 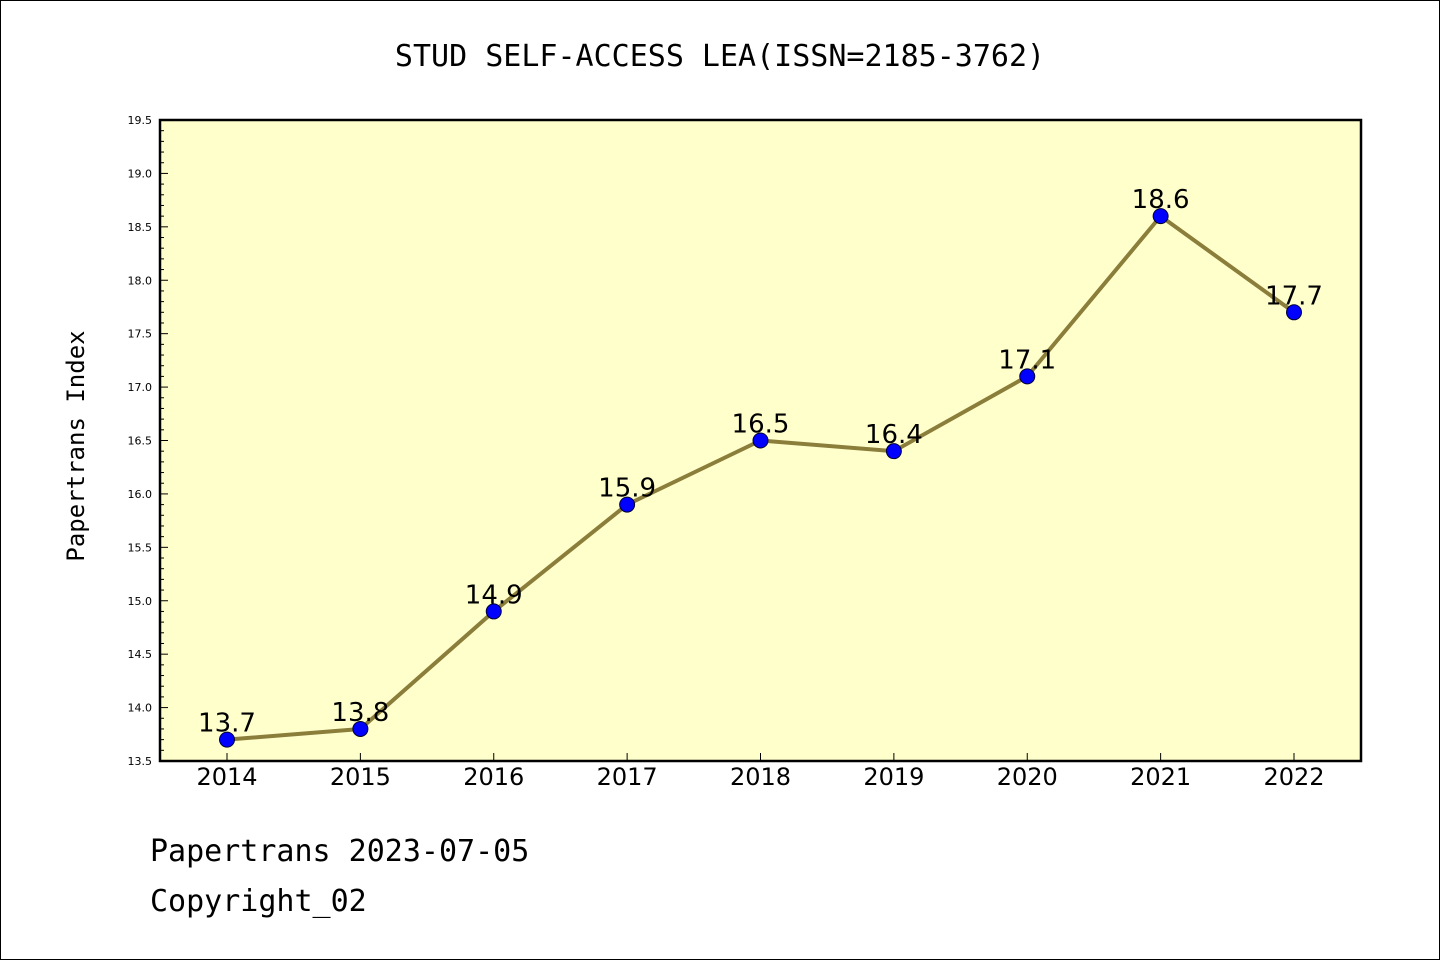 I want to click on y-tick-label: 17.5, so click(x=140, y=334).